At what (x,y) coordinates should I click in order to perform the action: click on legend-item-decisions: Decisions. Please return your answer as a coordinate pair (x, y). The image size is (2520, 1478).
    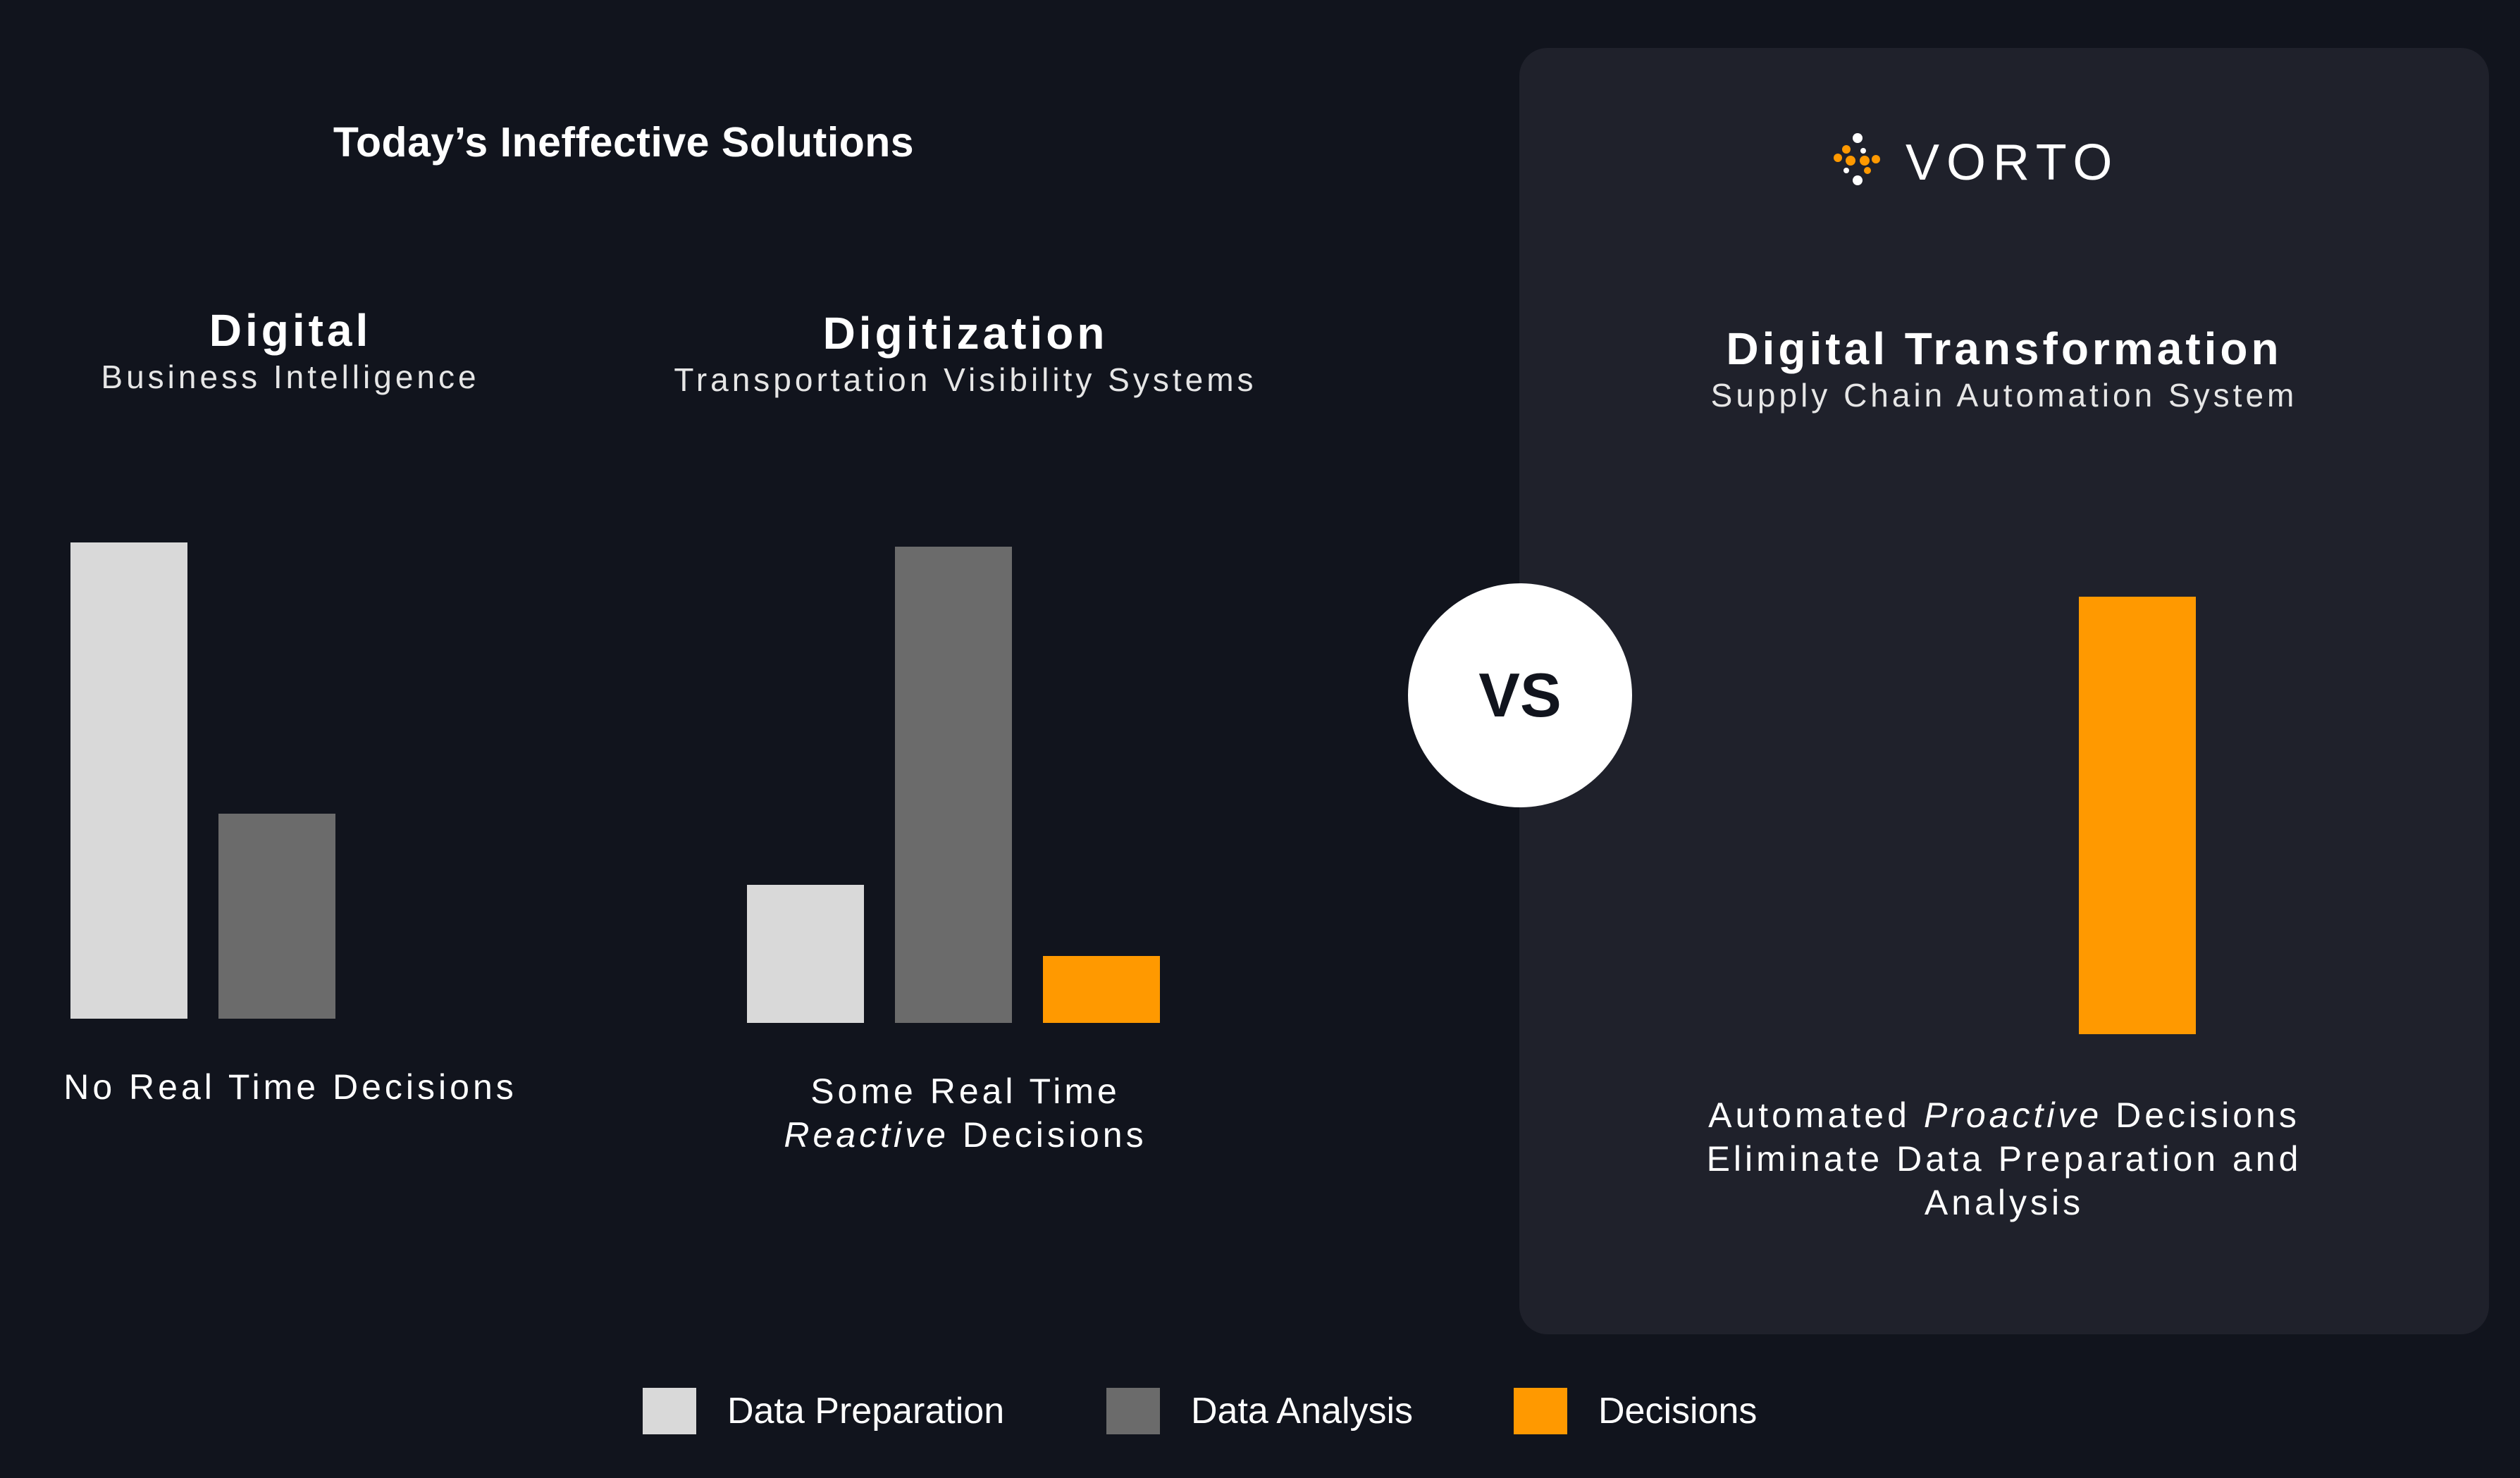
    Looking at the image, I should click on (1636, 1411).